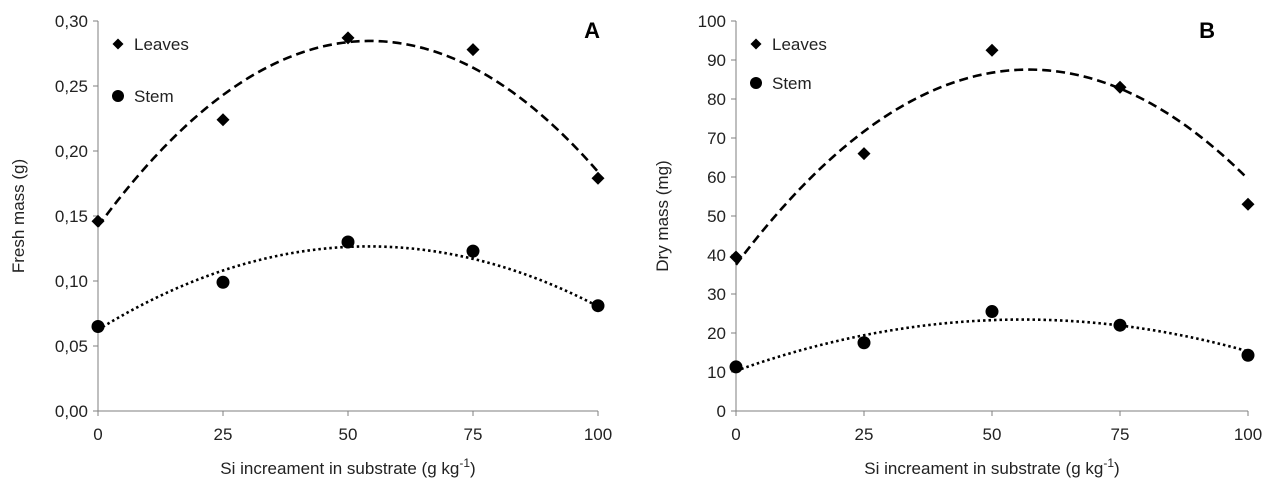  What do you see at coordinates (716, 255) in the screenshot?
I see `y-tick-label: 40` at bounding box center [716, 255].